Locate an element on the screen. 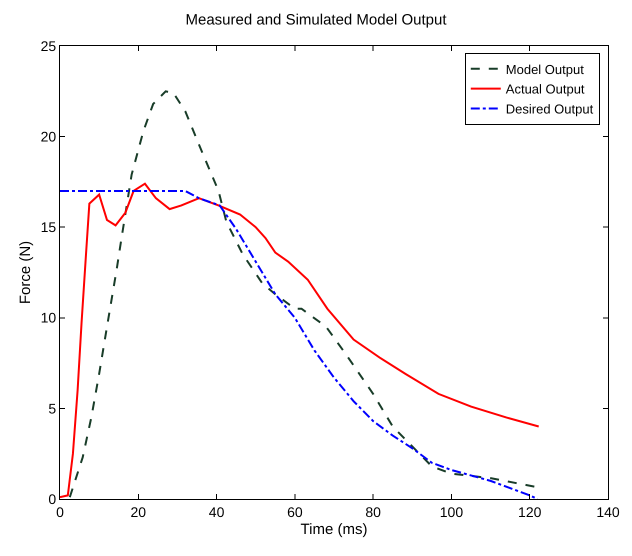 This screenshot has width=632, height=556. x-tick-label: 20 is located at coordinates (138, 512).